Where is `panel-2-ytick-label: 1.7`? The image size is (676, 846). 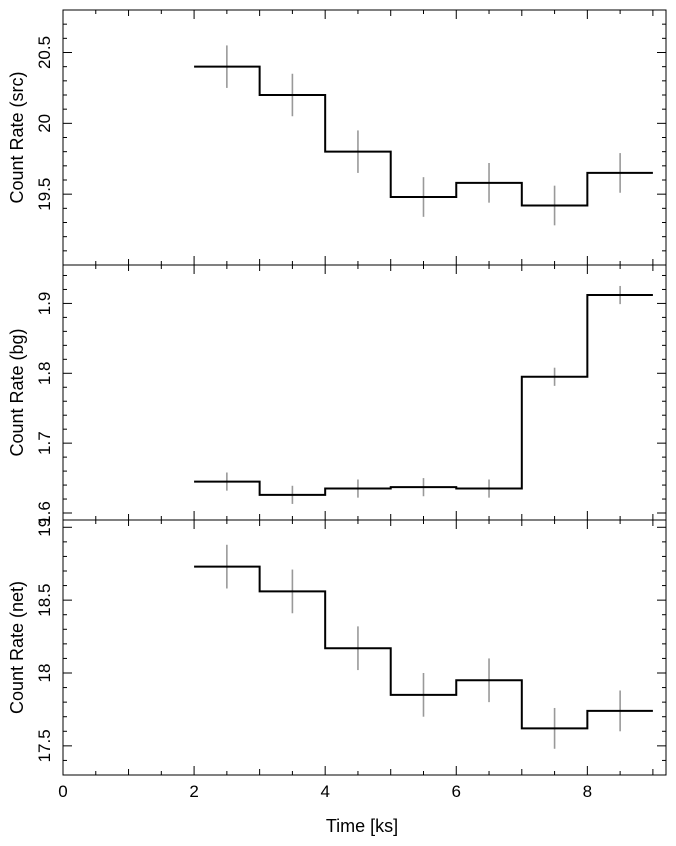 panel-2-ytick-label: 1.7 is located at coordinates (44, 443).